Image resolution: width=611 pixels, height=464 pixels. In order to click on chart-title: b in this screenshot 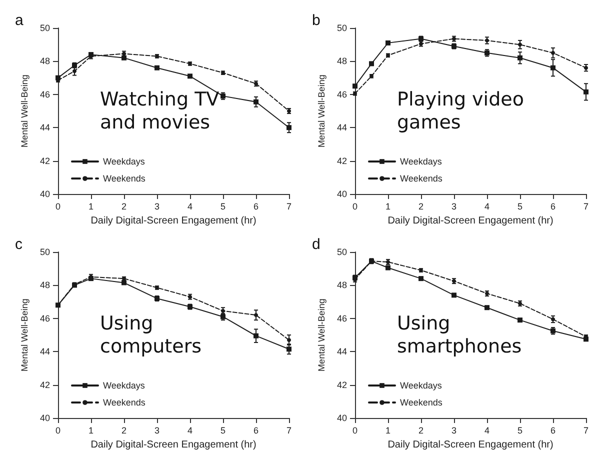, I will do `click(316, 20)`.